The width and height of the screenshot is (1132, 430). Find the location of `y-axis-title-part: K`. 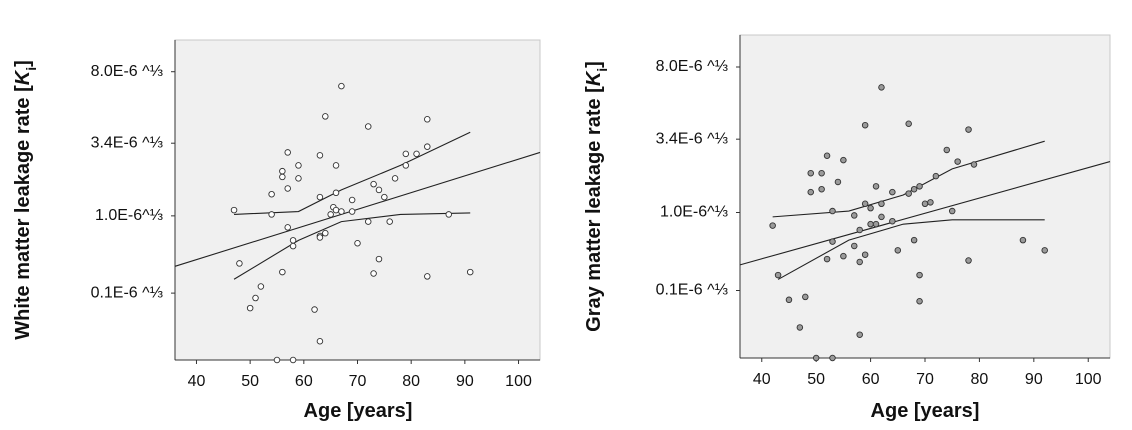

y-axis-title-part: K is located at coordinates (594, 78).